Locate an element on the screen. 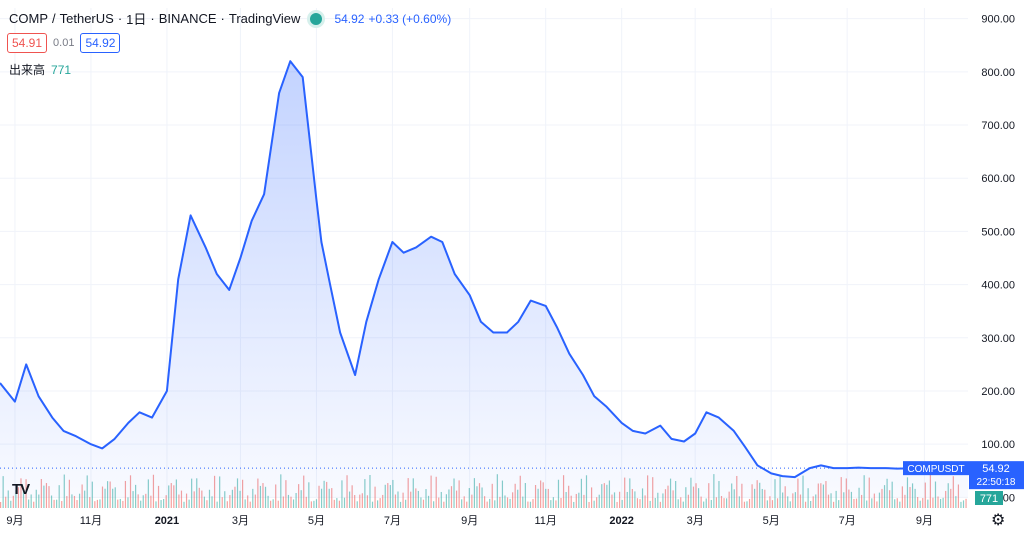  x-tick-label: 11月 is located at coordinates (91, 521).